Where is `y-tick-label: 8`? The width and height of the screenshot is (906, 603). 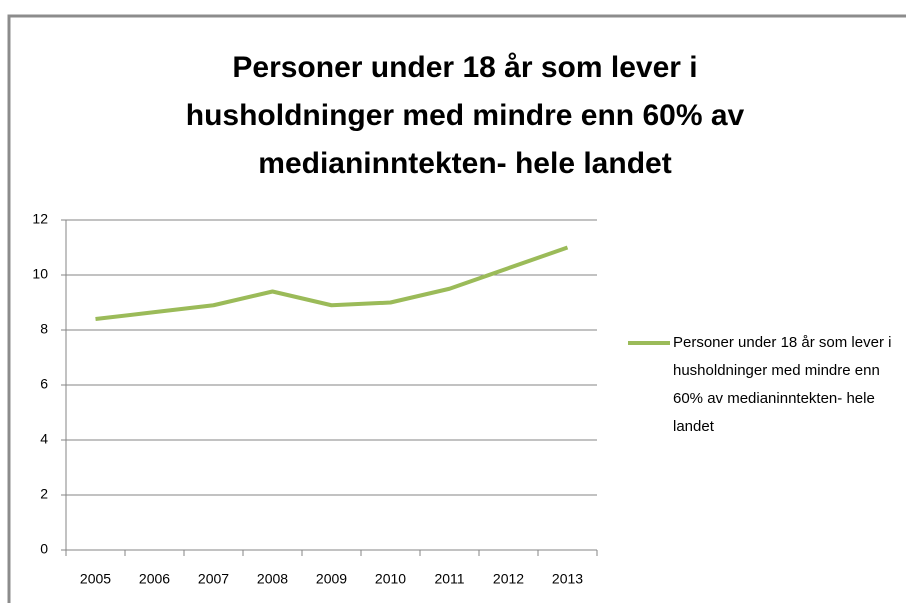 y-tick-label: 8 is located at coordinates (44, 329).